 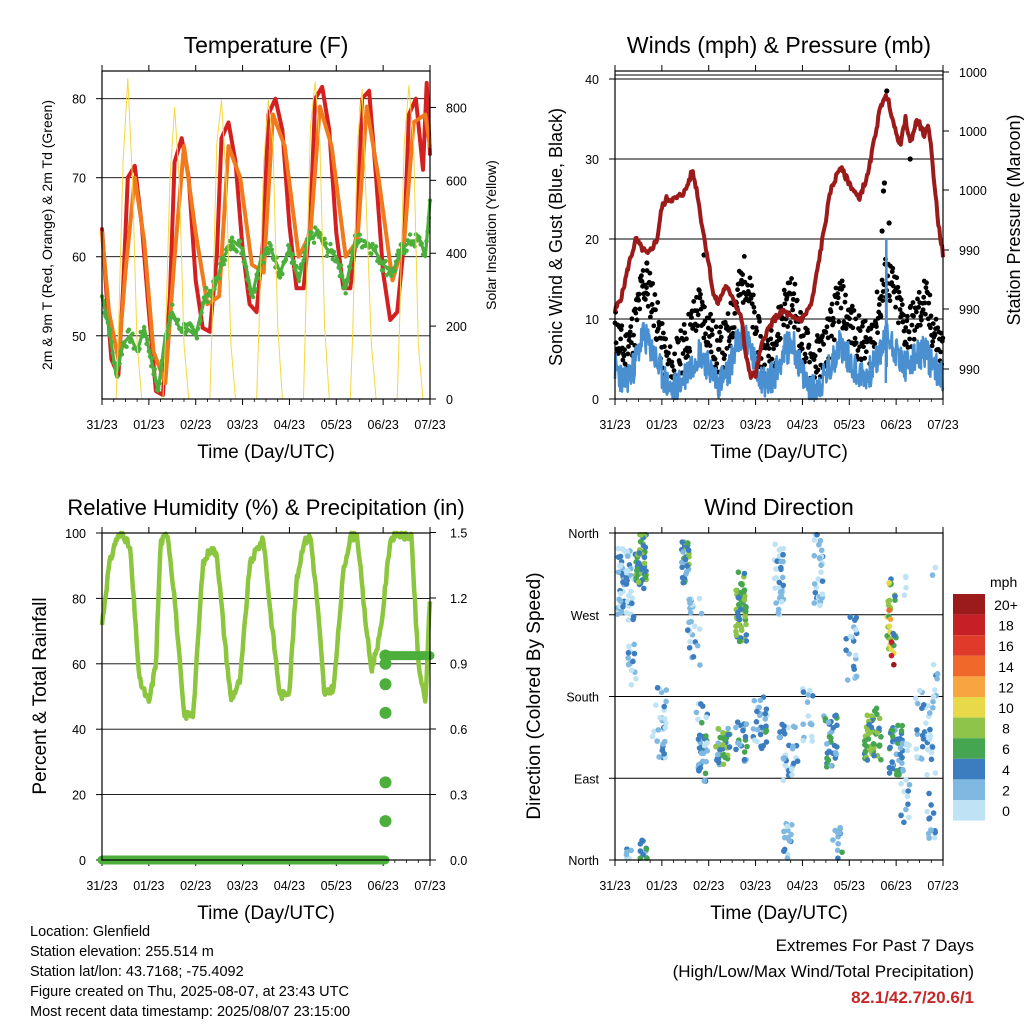 I want to click on dir-xtick-label: 06/23, so click(x=896, y=886).